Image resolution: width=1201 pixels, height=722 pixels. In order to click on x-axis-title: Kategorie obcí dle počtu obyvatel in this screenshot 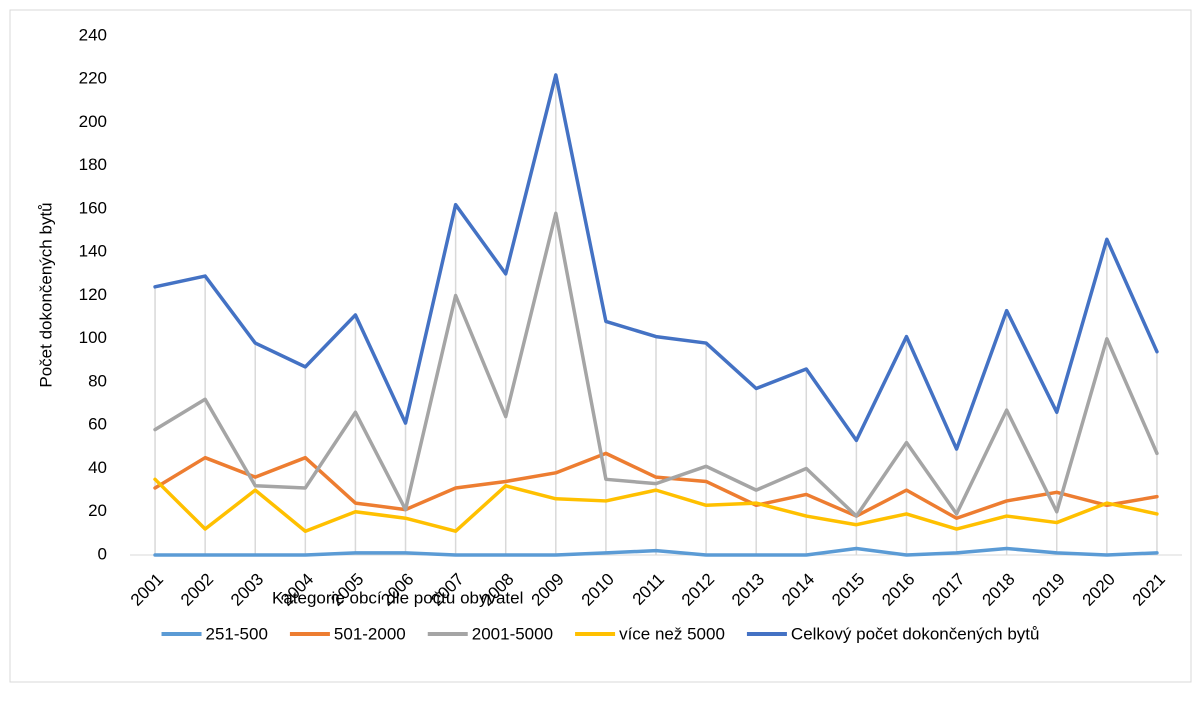, I will do `click(397, 597)`.